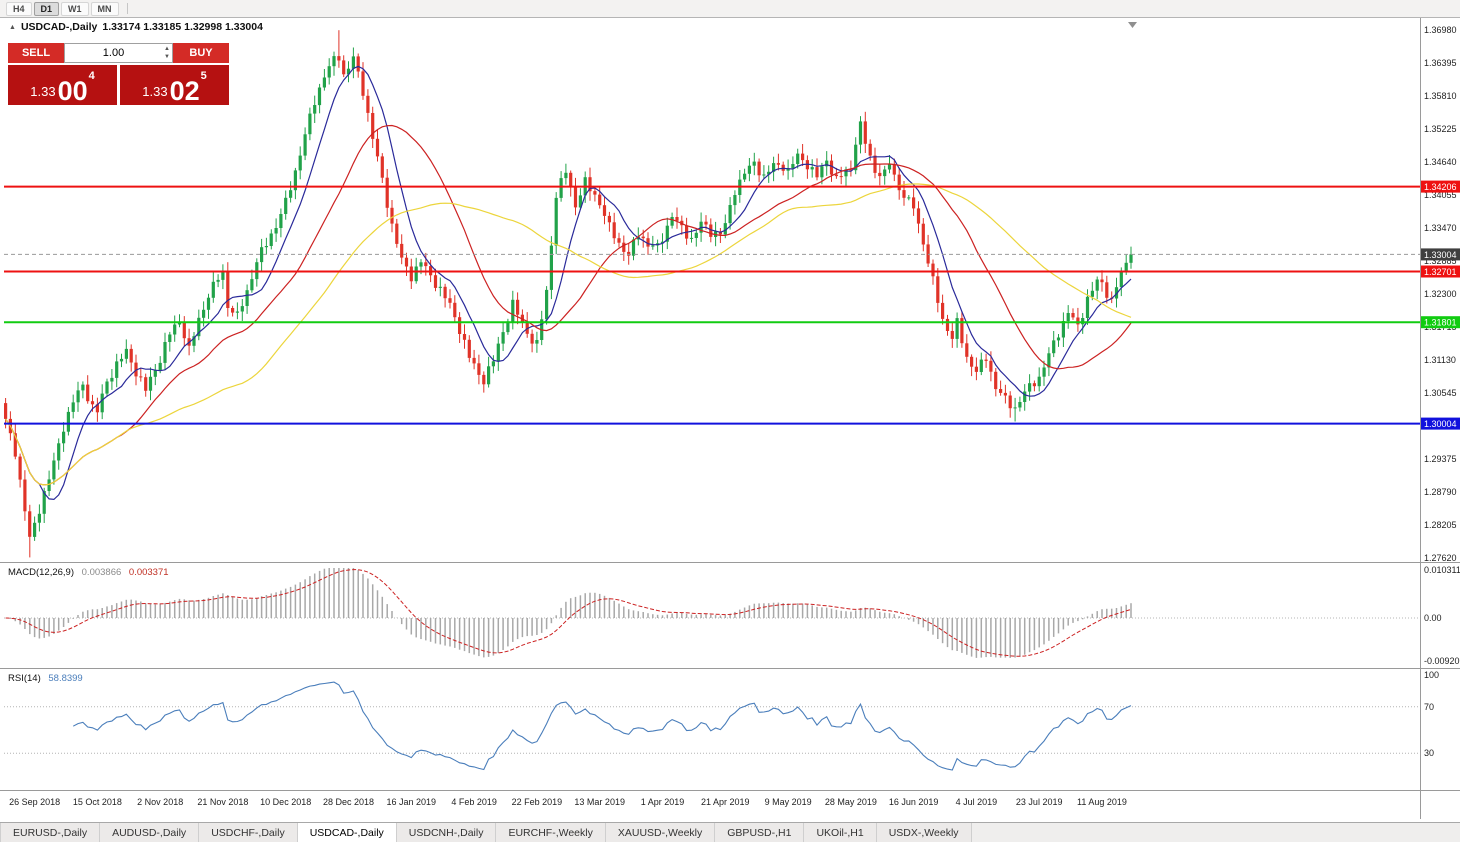 The width and height of the screenshot is (1460, 842). I want to click on timeframe-button-w1: W1, so click(75, 8).